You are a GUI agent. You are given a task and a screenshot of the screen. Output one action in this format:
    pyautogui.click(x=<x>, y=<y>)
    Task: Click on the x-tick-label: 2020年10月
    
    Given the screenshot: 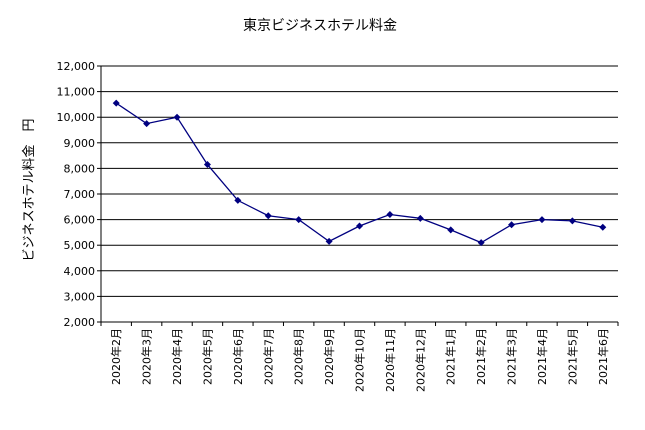 What is the action you would take?
    pyautogui.click(x=360, y=360)
    